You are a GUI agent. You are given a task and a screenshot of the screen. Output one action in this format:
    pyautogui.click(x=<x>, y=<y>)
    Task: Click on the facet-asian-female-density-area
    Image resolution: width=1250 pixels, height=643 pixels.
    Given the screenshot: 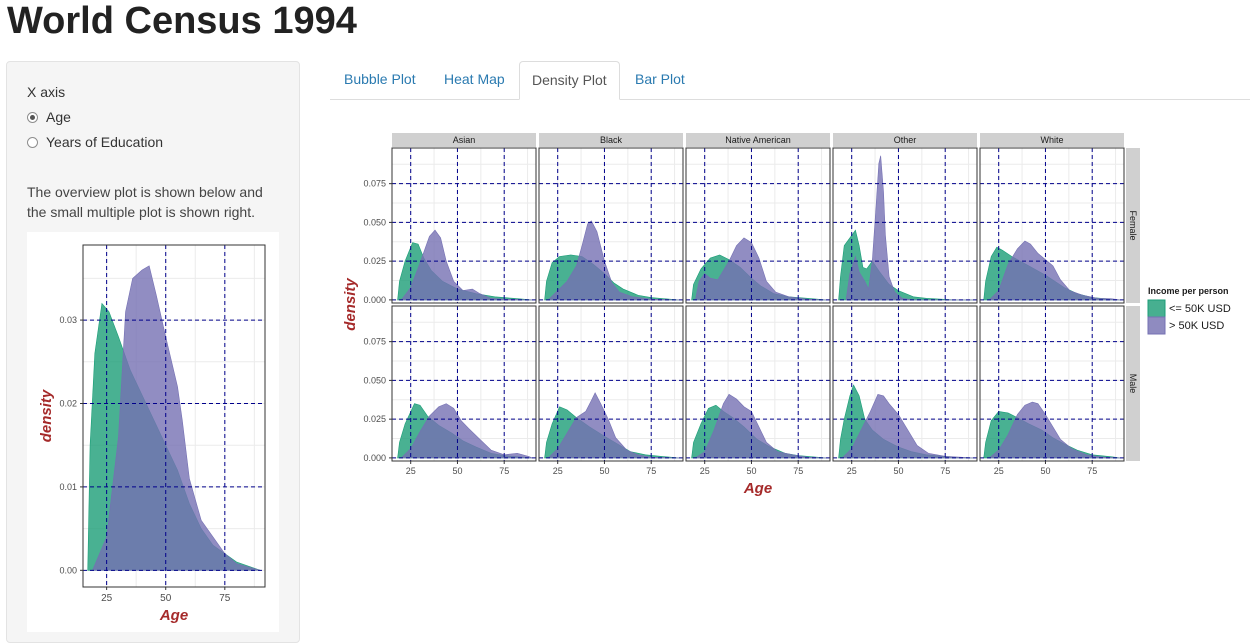 What is the action you would take?
    pyautogui.click(x=466, y=265)
    